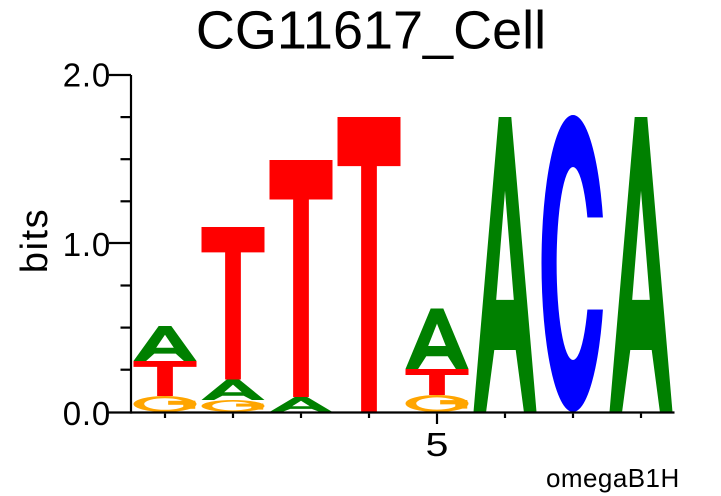 The height and width of the screenshot is (496, 721). I want to click on svg-text: CG11617_Cell, so click(371, 31).